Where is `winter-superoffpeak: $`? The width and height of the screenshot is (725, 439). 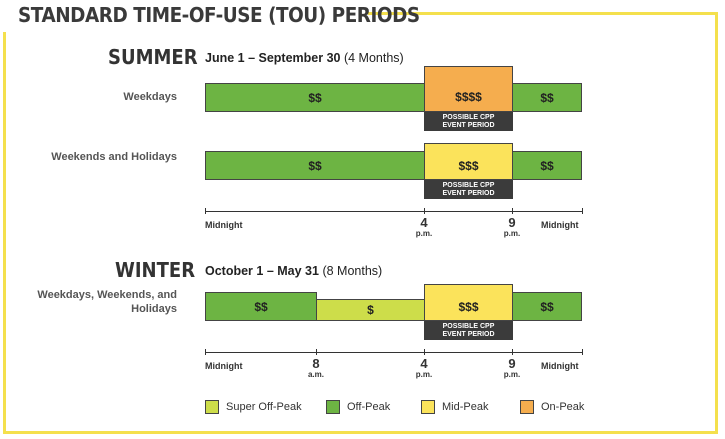 winter-superoffpeak: $ is located at coordinates (370, 310).